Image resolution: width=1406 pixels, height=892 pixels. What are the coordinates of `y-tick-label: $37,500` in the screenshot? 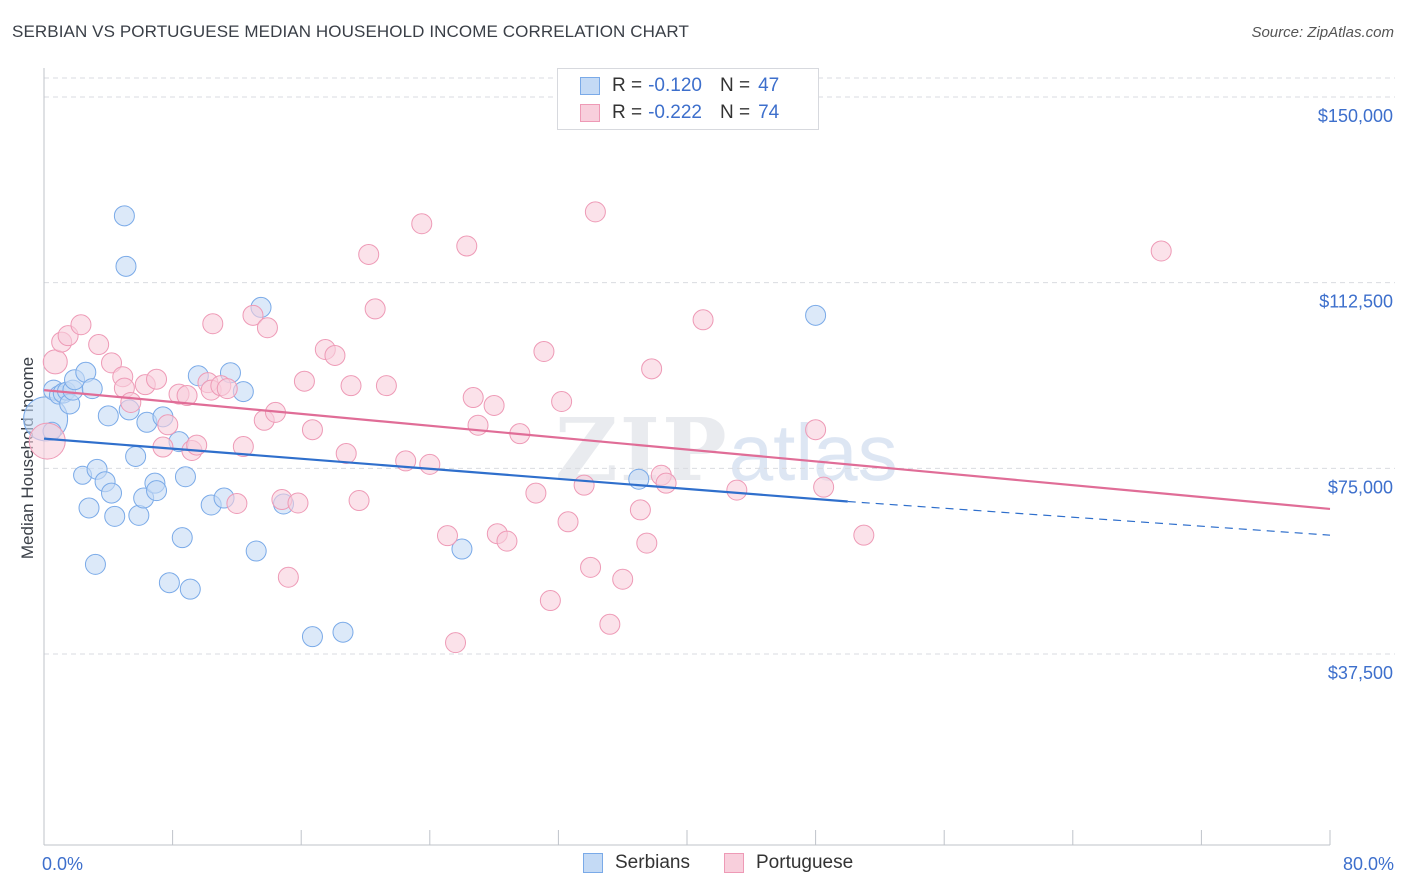 It's located at (1360, 673).